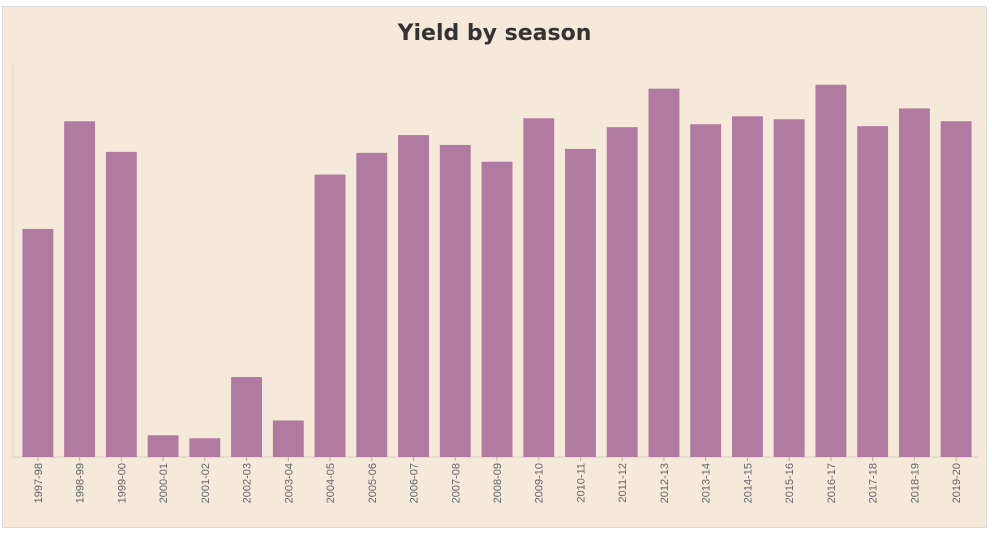 The width and height of the screenshot is (993, 534). I want to click on x-tick-label: 2012-13, so click(665, 483).